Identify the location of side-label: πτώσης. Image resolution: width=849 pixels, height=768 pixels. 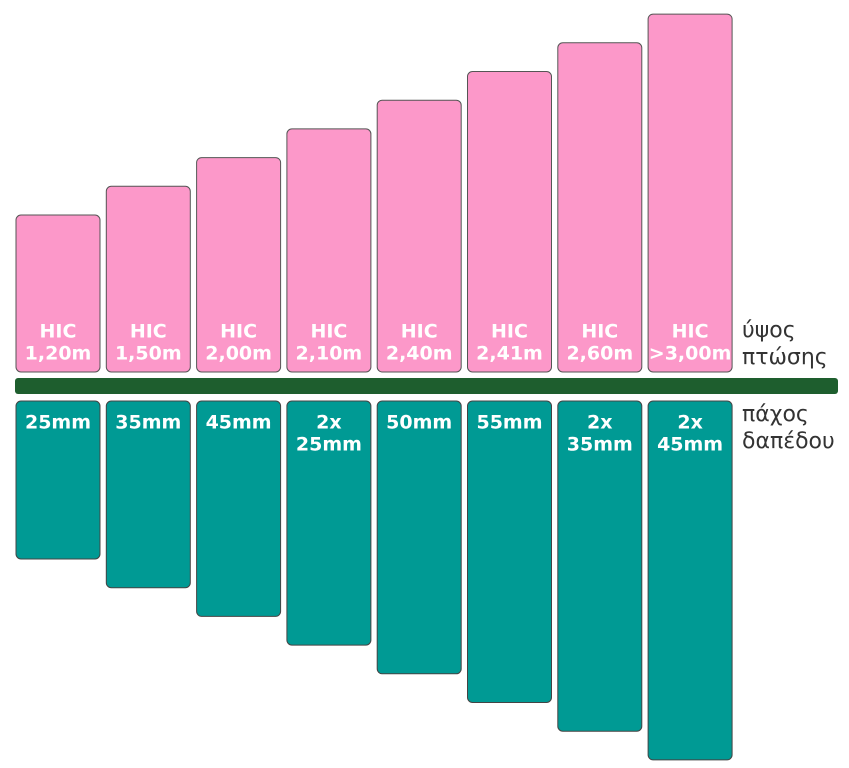
(785, 357).